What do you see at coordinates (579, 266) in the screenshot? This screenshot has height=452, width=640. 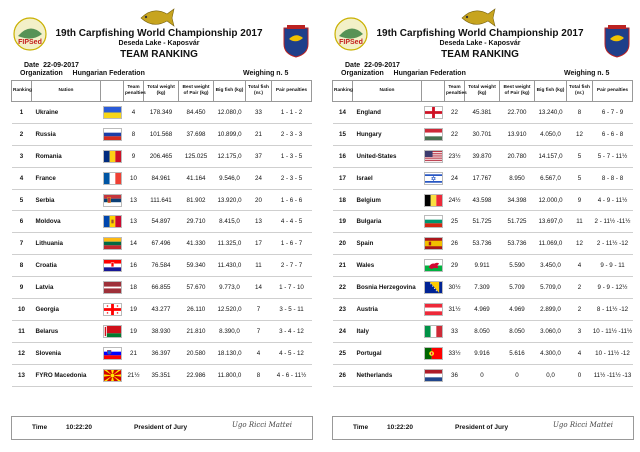 I see `total-fish-cell: 4` at bounding box center [579, 266].